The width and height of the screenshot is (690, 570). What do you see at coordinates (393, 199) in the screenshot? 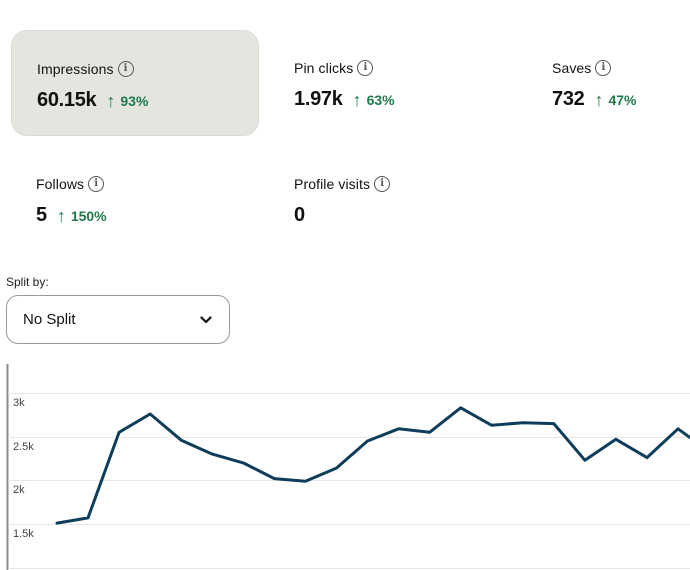
I see `metric-card-profile-visits: Profile visits i 0` at bounding box center [393, 199].